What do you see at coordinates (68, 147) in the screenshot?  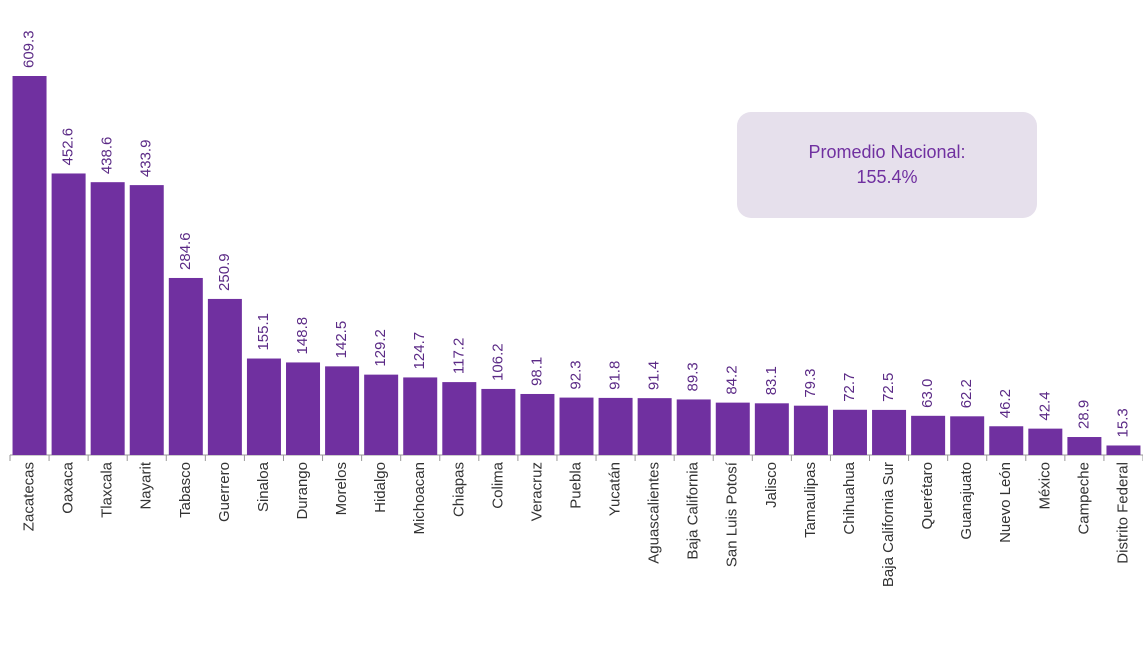 I see `value-label: 452.6` at bounding box center [68, 147].